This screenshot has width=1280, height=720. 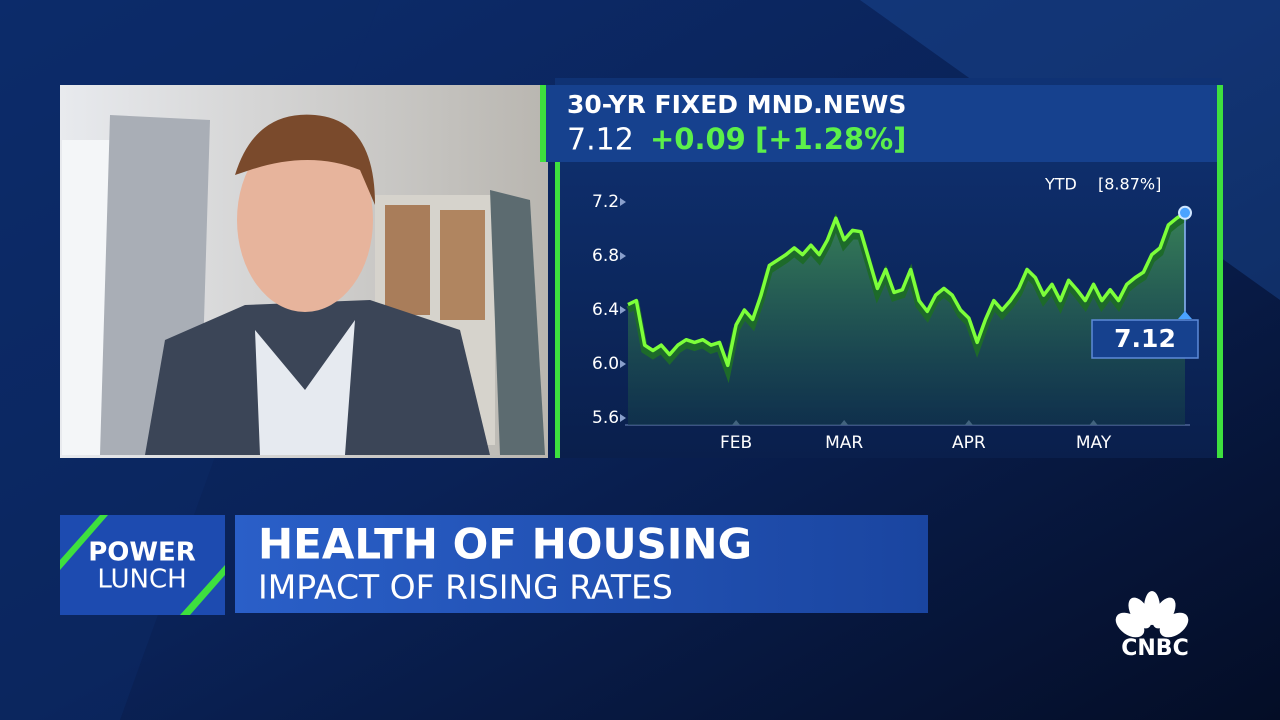 What do you see at coordinates (465, 587) in the screenshot?
I see `subheadline: IMPACT OF RISING RATES` at bounding box center [465, 587].